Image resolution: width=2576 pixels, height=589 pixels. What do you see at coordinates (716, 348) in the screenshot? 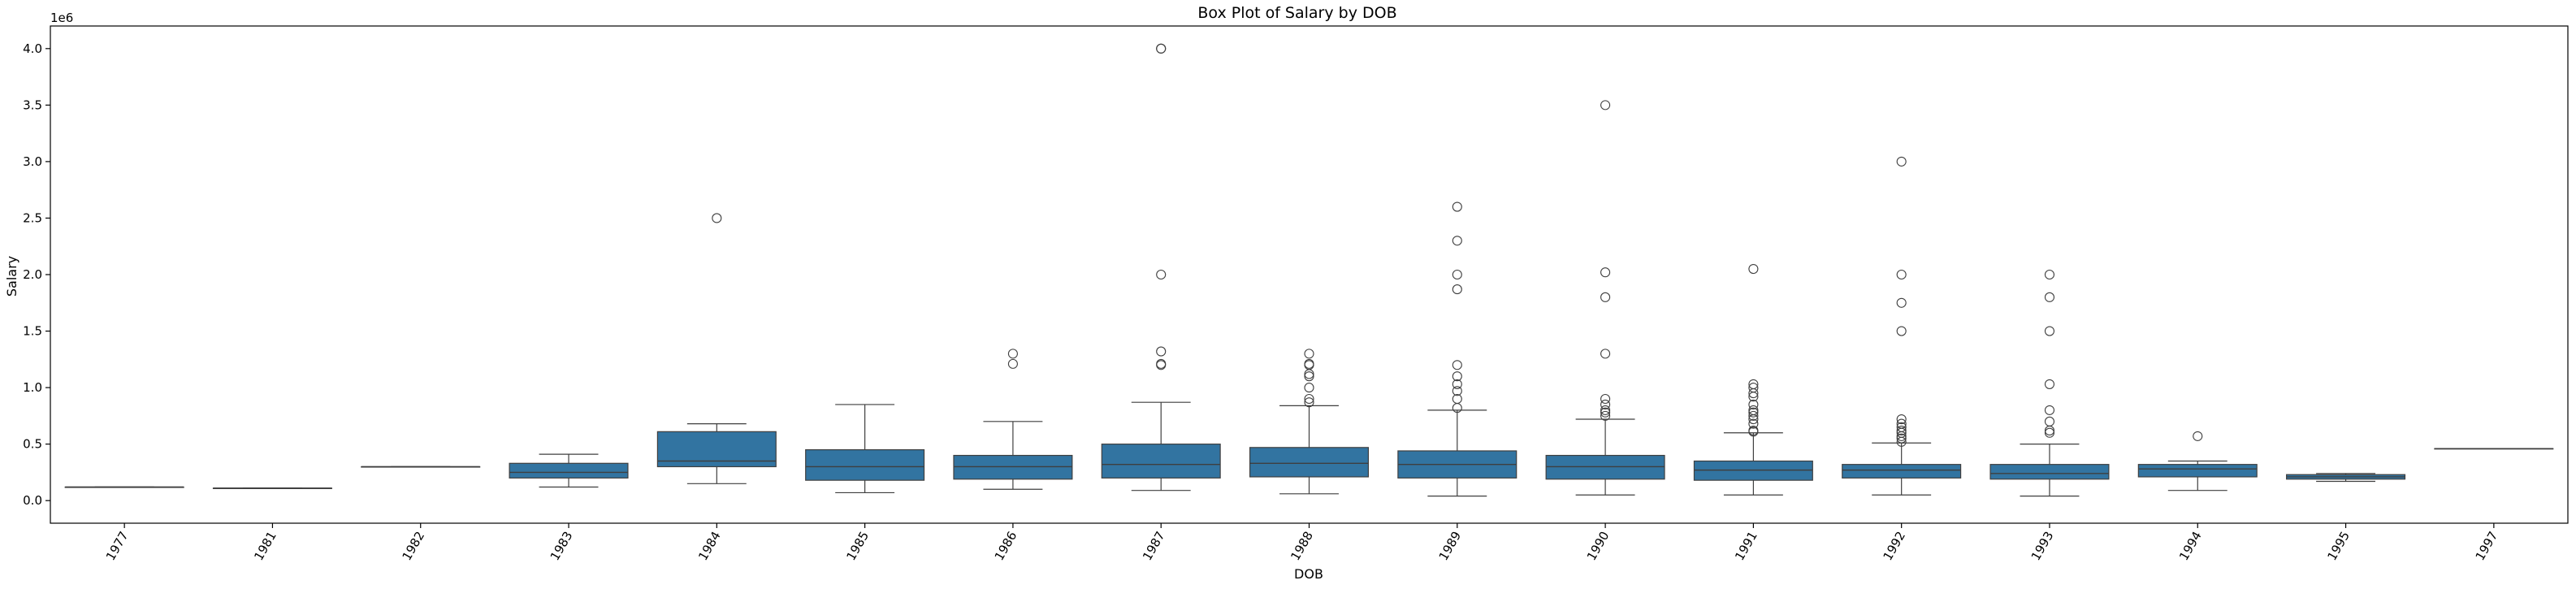
I see `box-1984` at bounding box center [716, 348].